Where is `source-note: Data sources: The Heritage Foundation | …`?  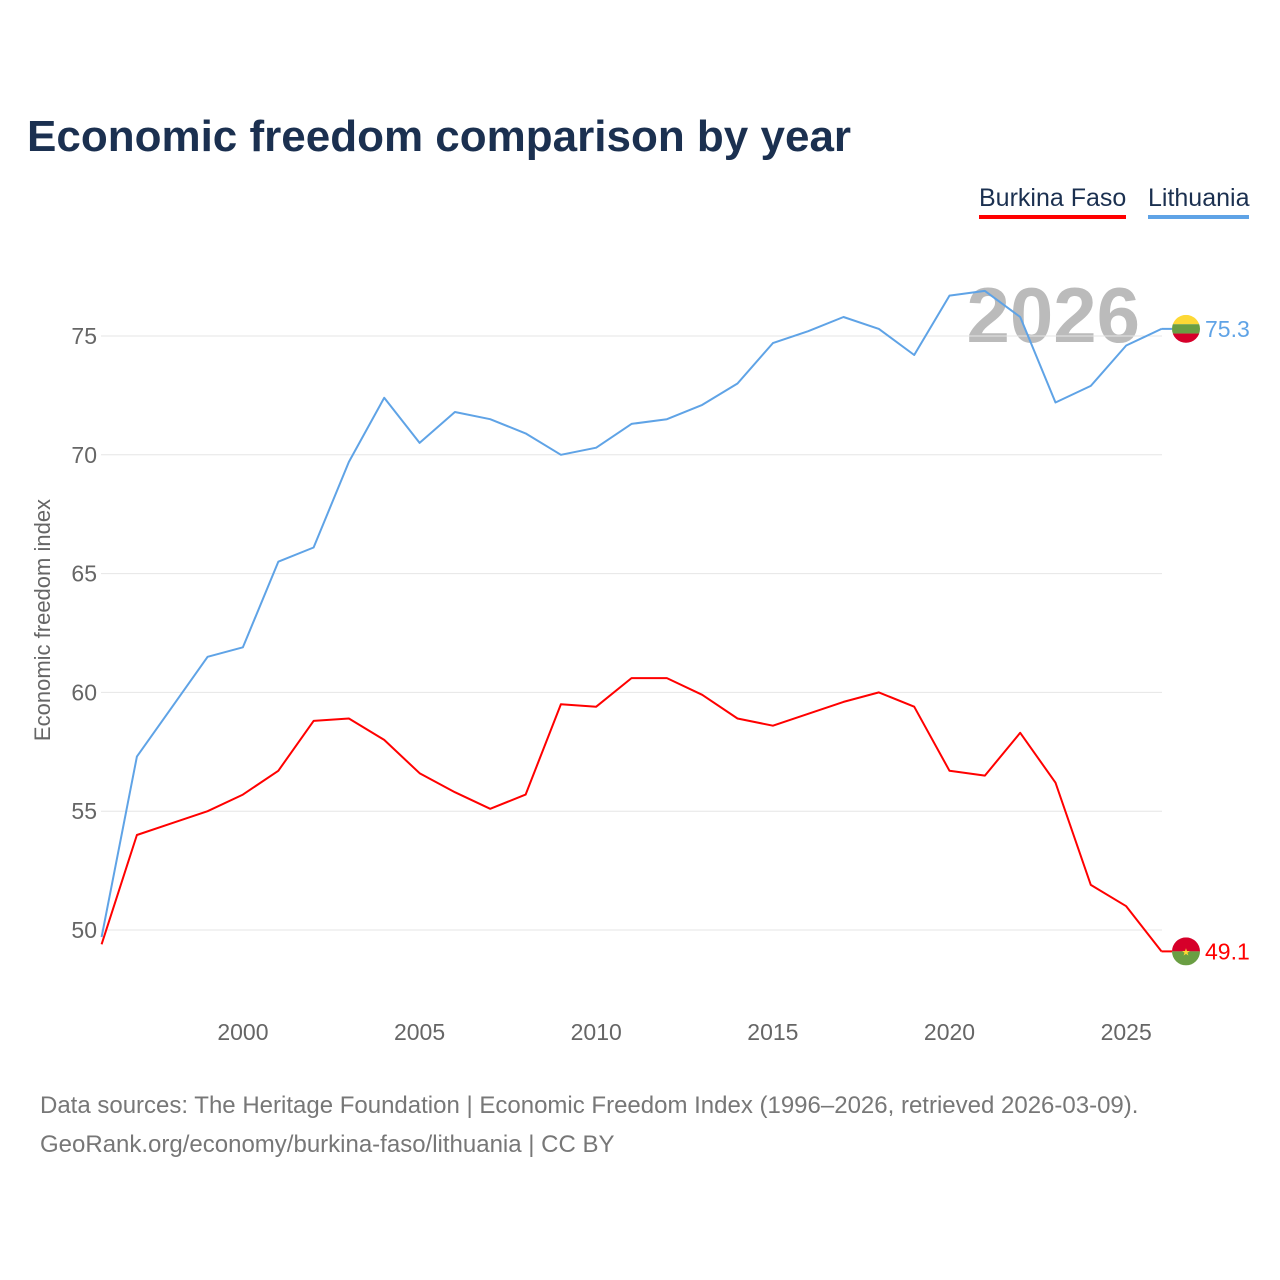 source-note: Data sources: The Heritage Foundation | … is located at coordinates (589, 1105).